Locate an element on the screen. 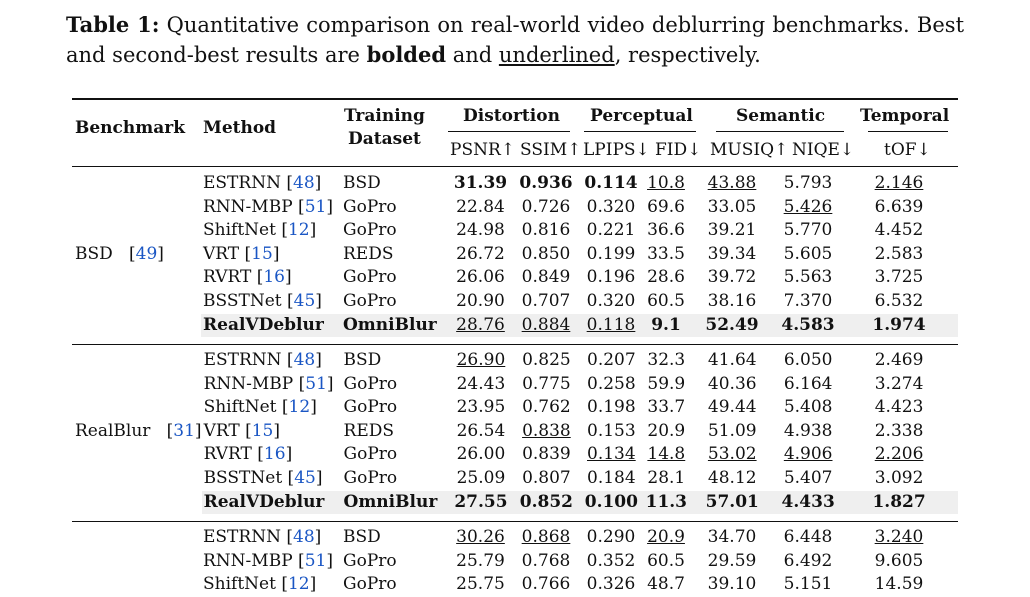 This screenshot has width=1030, height=597. metric-value-cell: 0.852 is located at coordinates (546, 502).